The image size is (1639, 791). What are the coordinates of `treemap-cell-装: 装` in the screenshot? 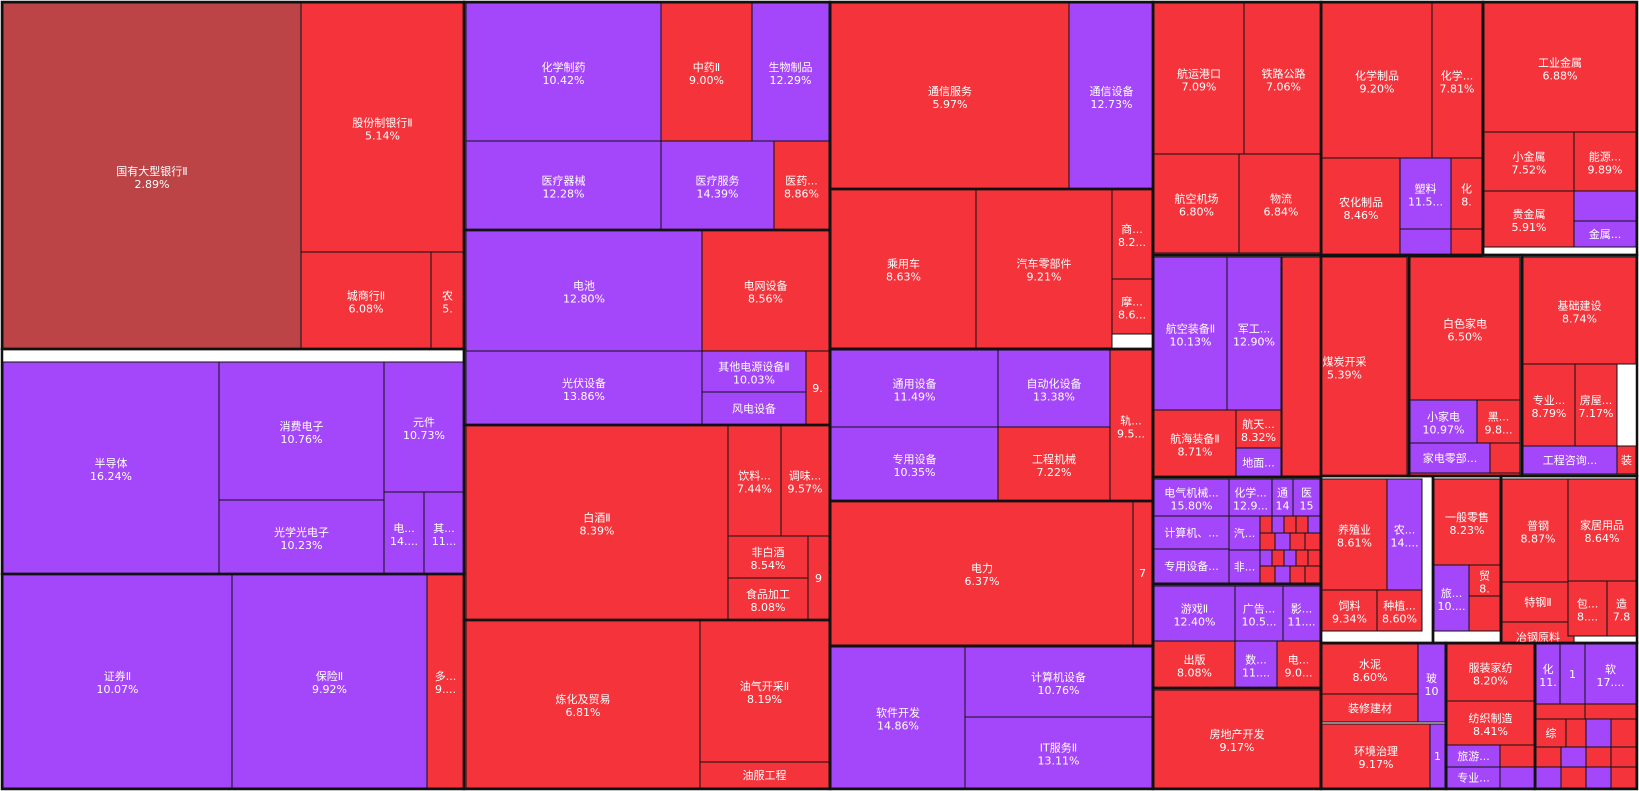 It's located at (1626, 460).